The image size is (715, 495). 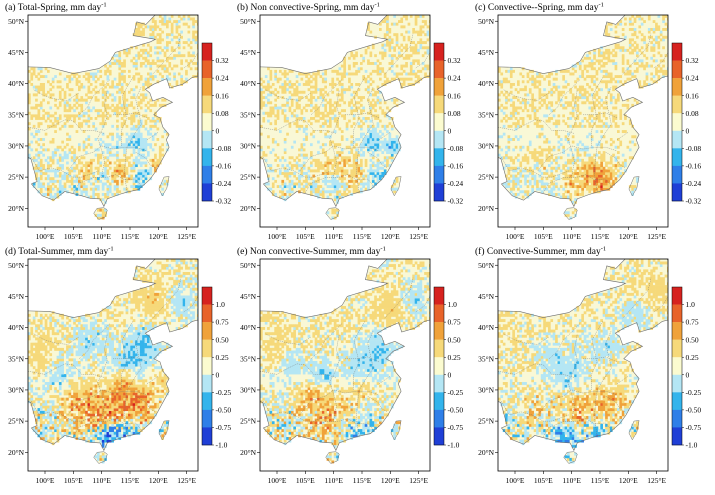 What do you see at coordinates (454, 113) in the screenshot?
I see `colorbar-tick-label: 0.08` at bounding box center [454, 113].